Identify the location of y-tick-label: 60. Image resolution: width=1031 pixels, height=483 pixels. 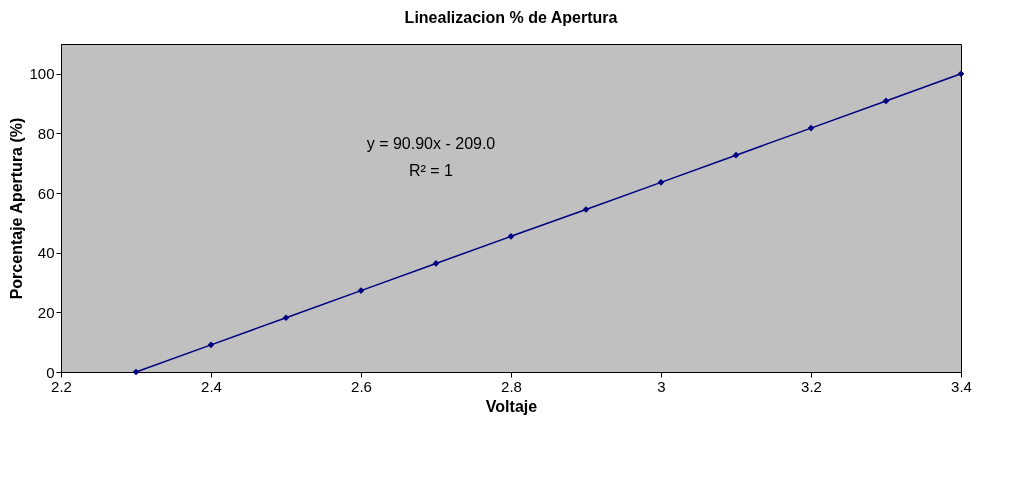
(46, 193).